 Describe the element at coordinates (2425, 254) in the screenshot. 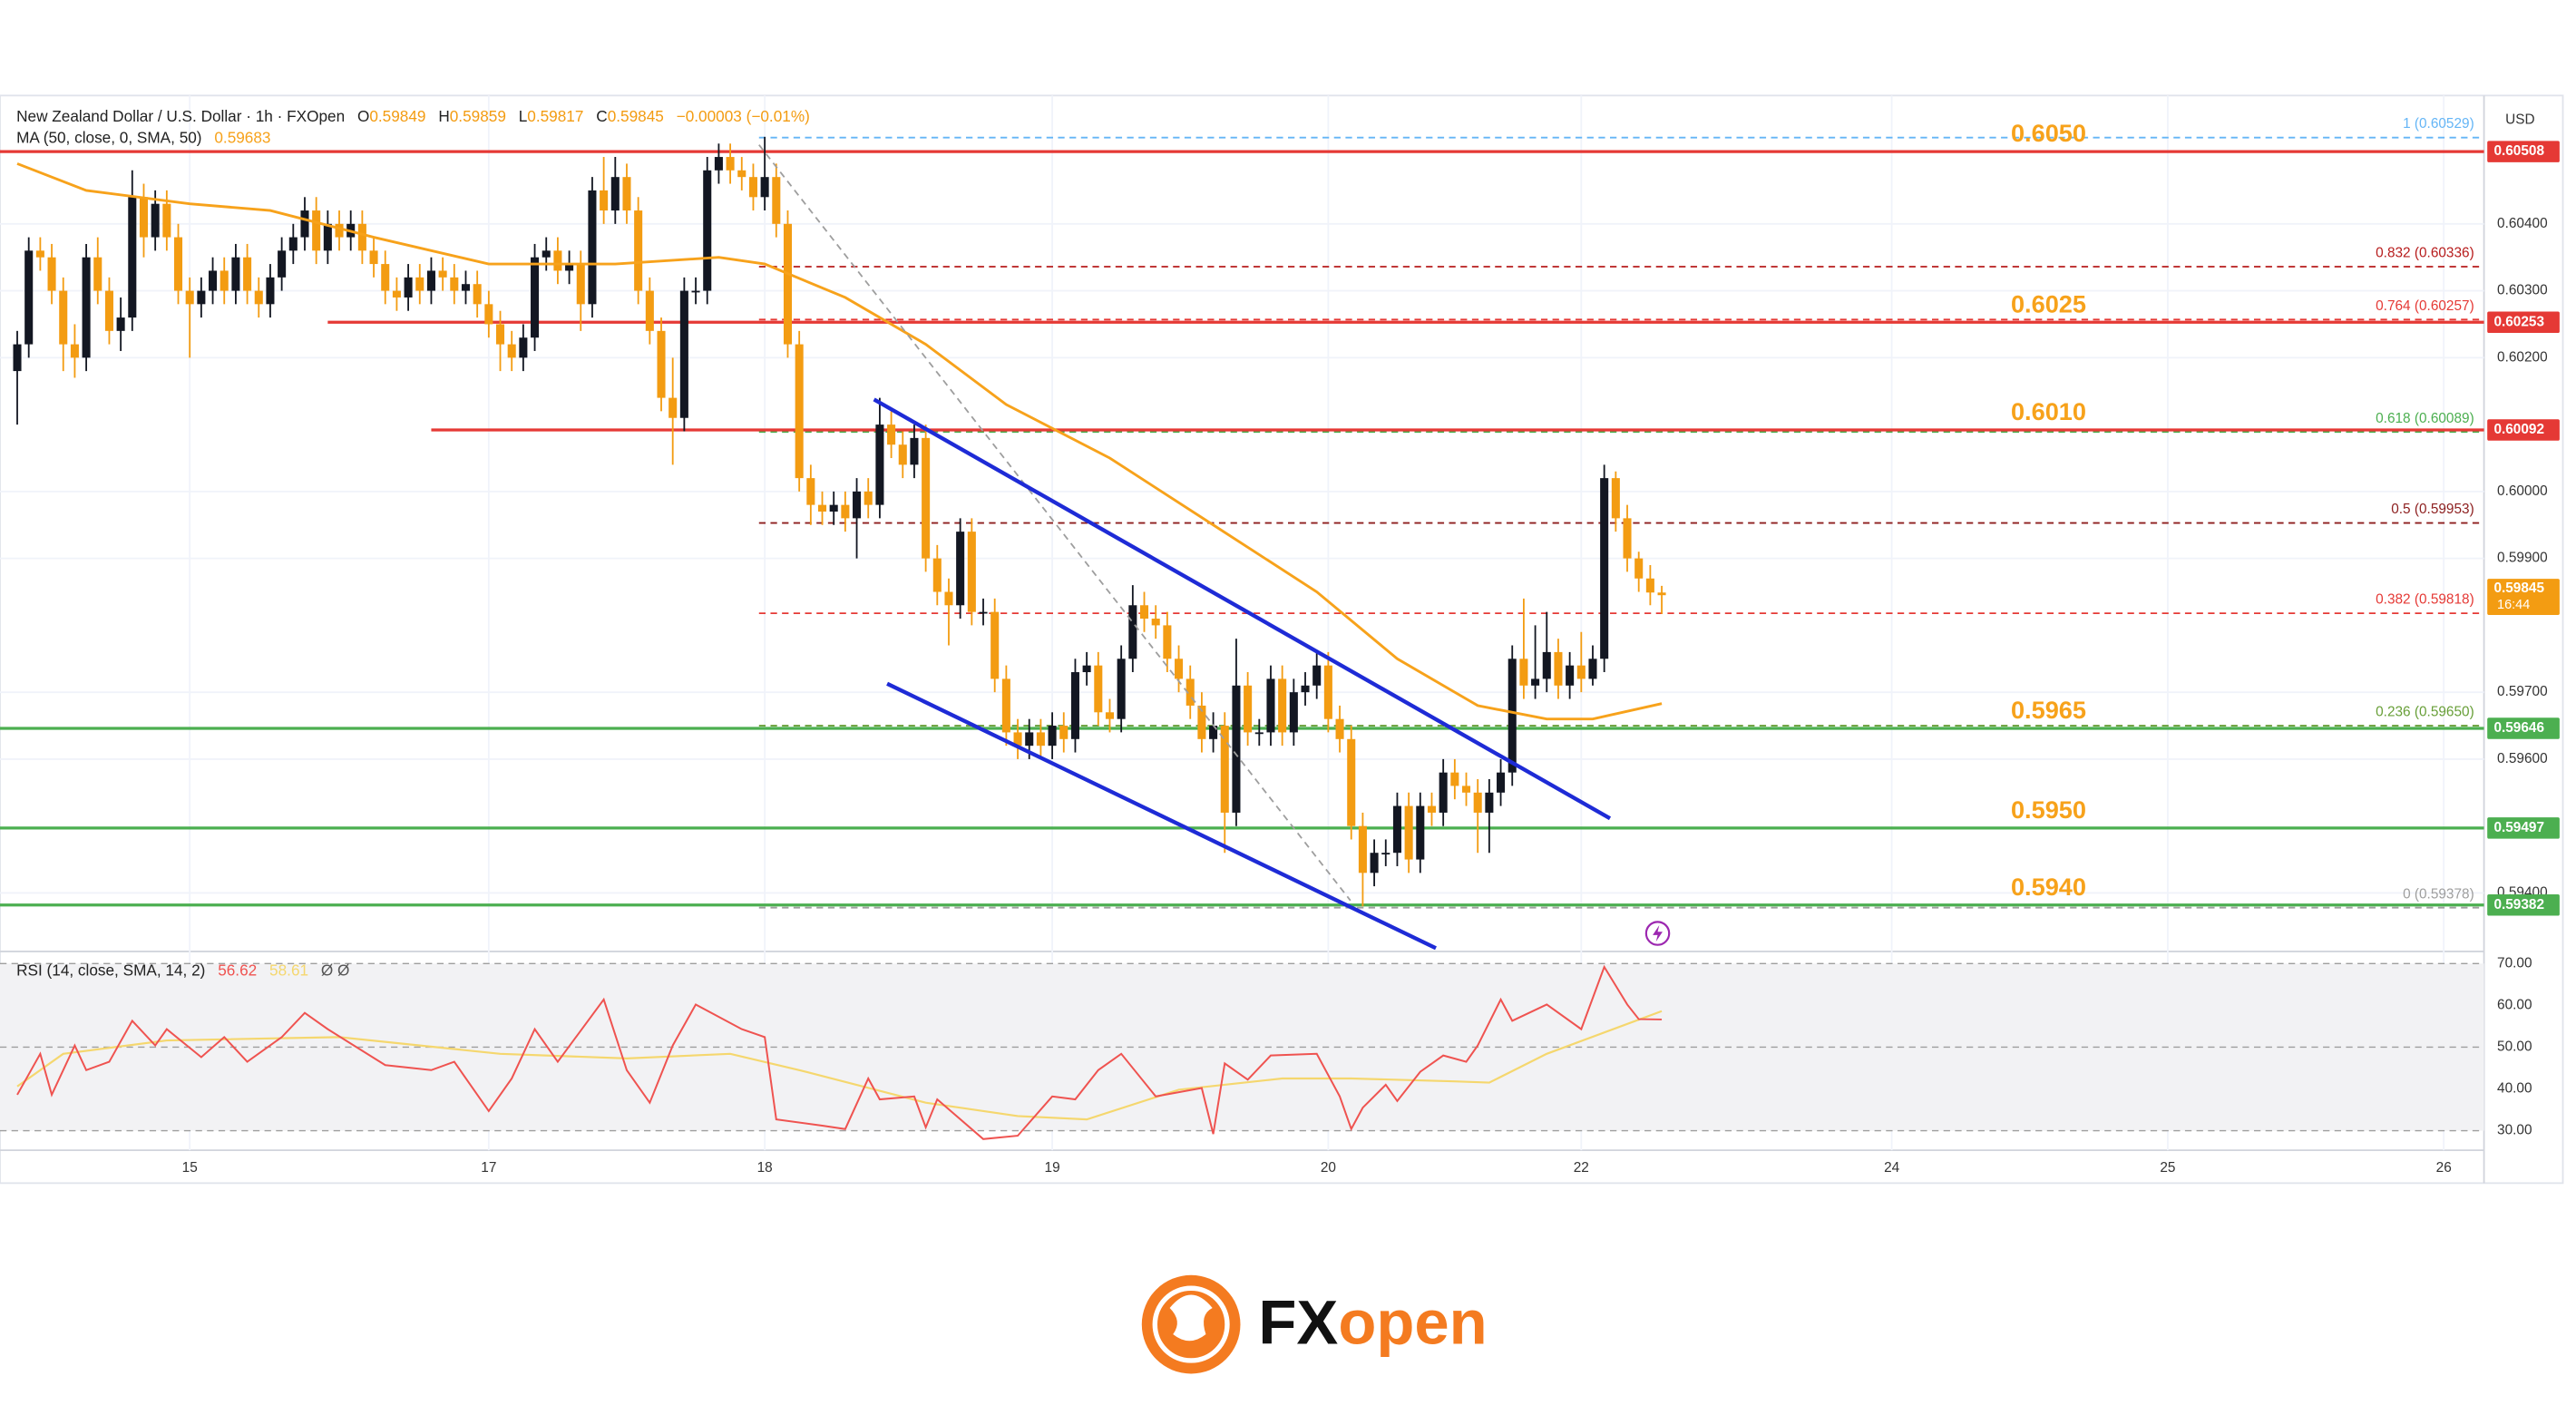

I see `fib-label: 0.832 (0.60336)` at that location.